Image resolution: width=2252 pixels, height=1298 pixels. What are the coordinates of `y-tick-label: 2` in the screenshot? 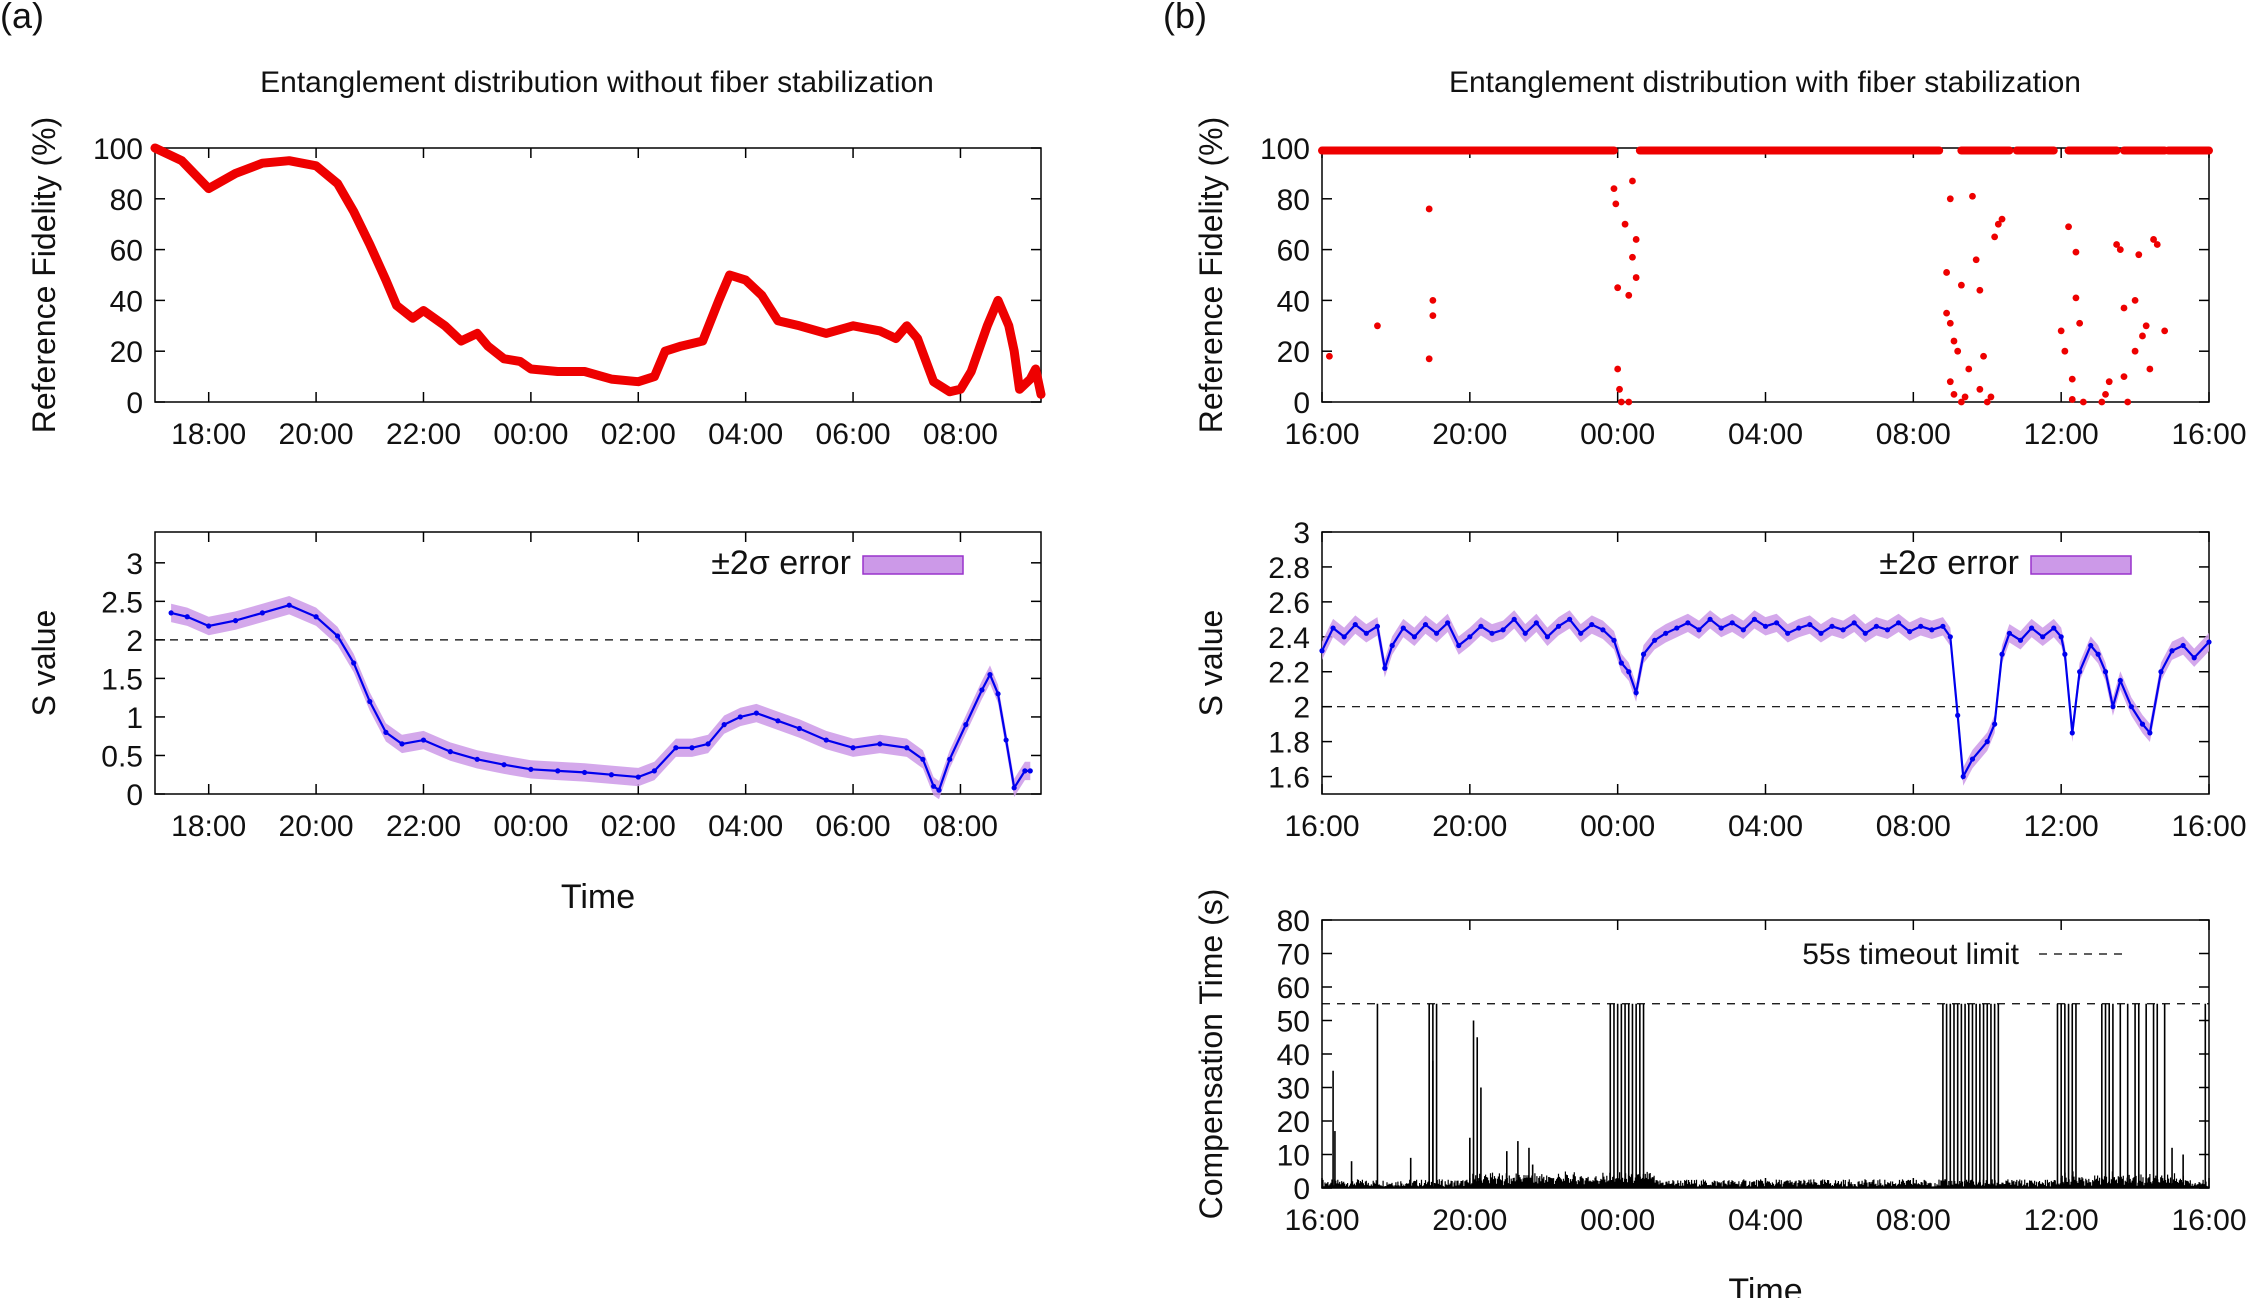 It's located at (134, 641).